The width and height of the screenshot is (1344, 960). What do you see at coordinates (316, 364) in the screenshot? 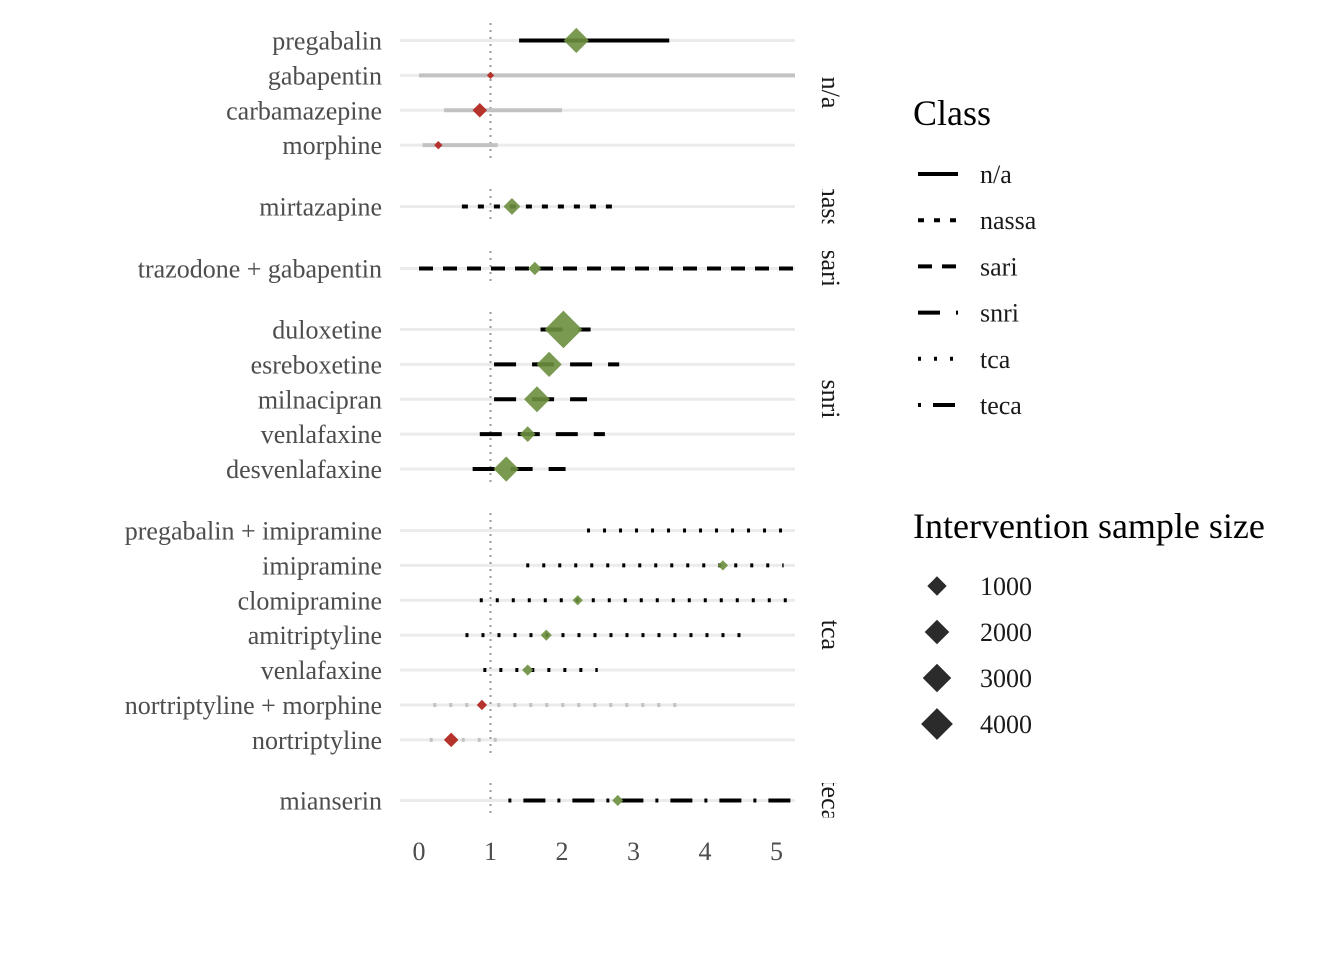
I see `y-tick-label: esreboxetine` at bounding box center [316, 364].